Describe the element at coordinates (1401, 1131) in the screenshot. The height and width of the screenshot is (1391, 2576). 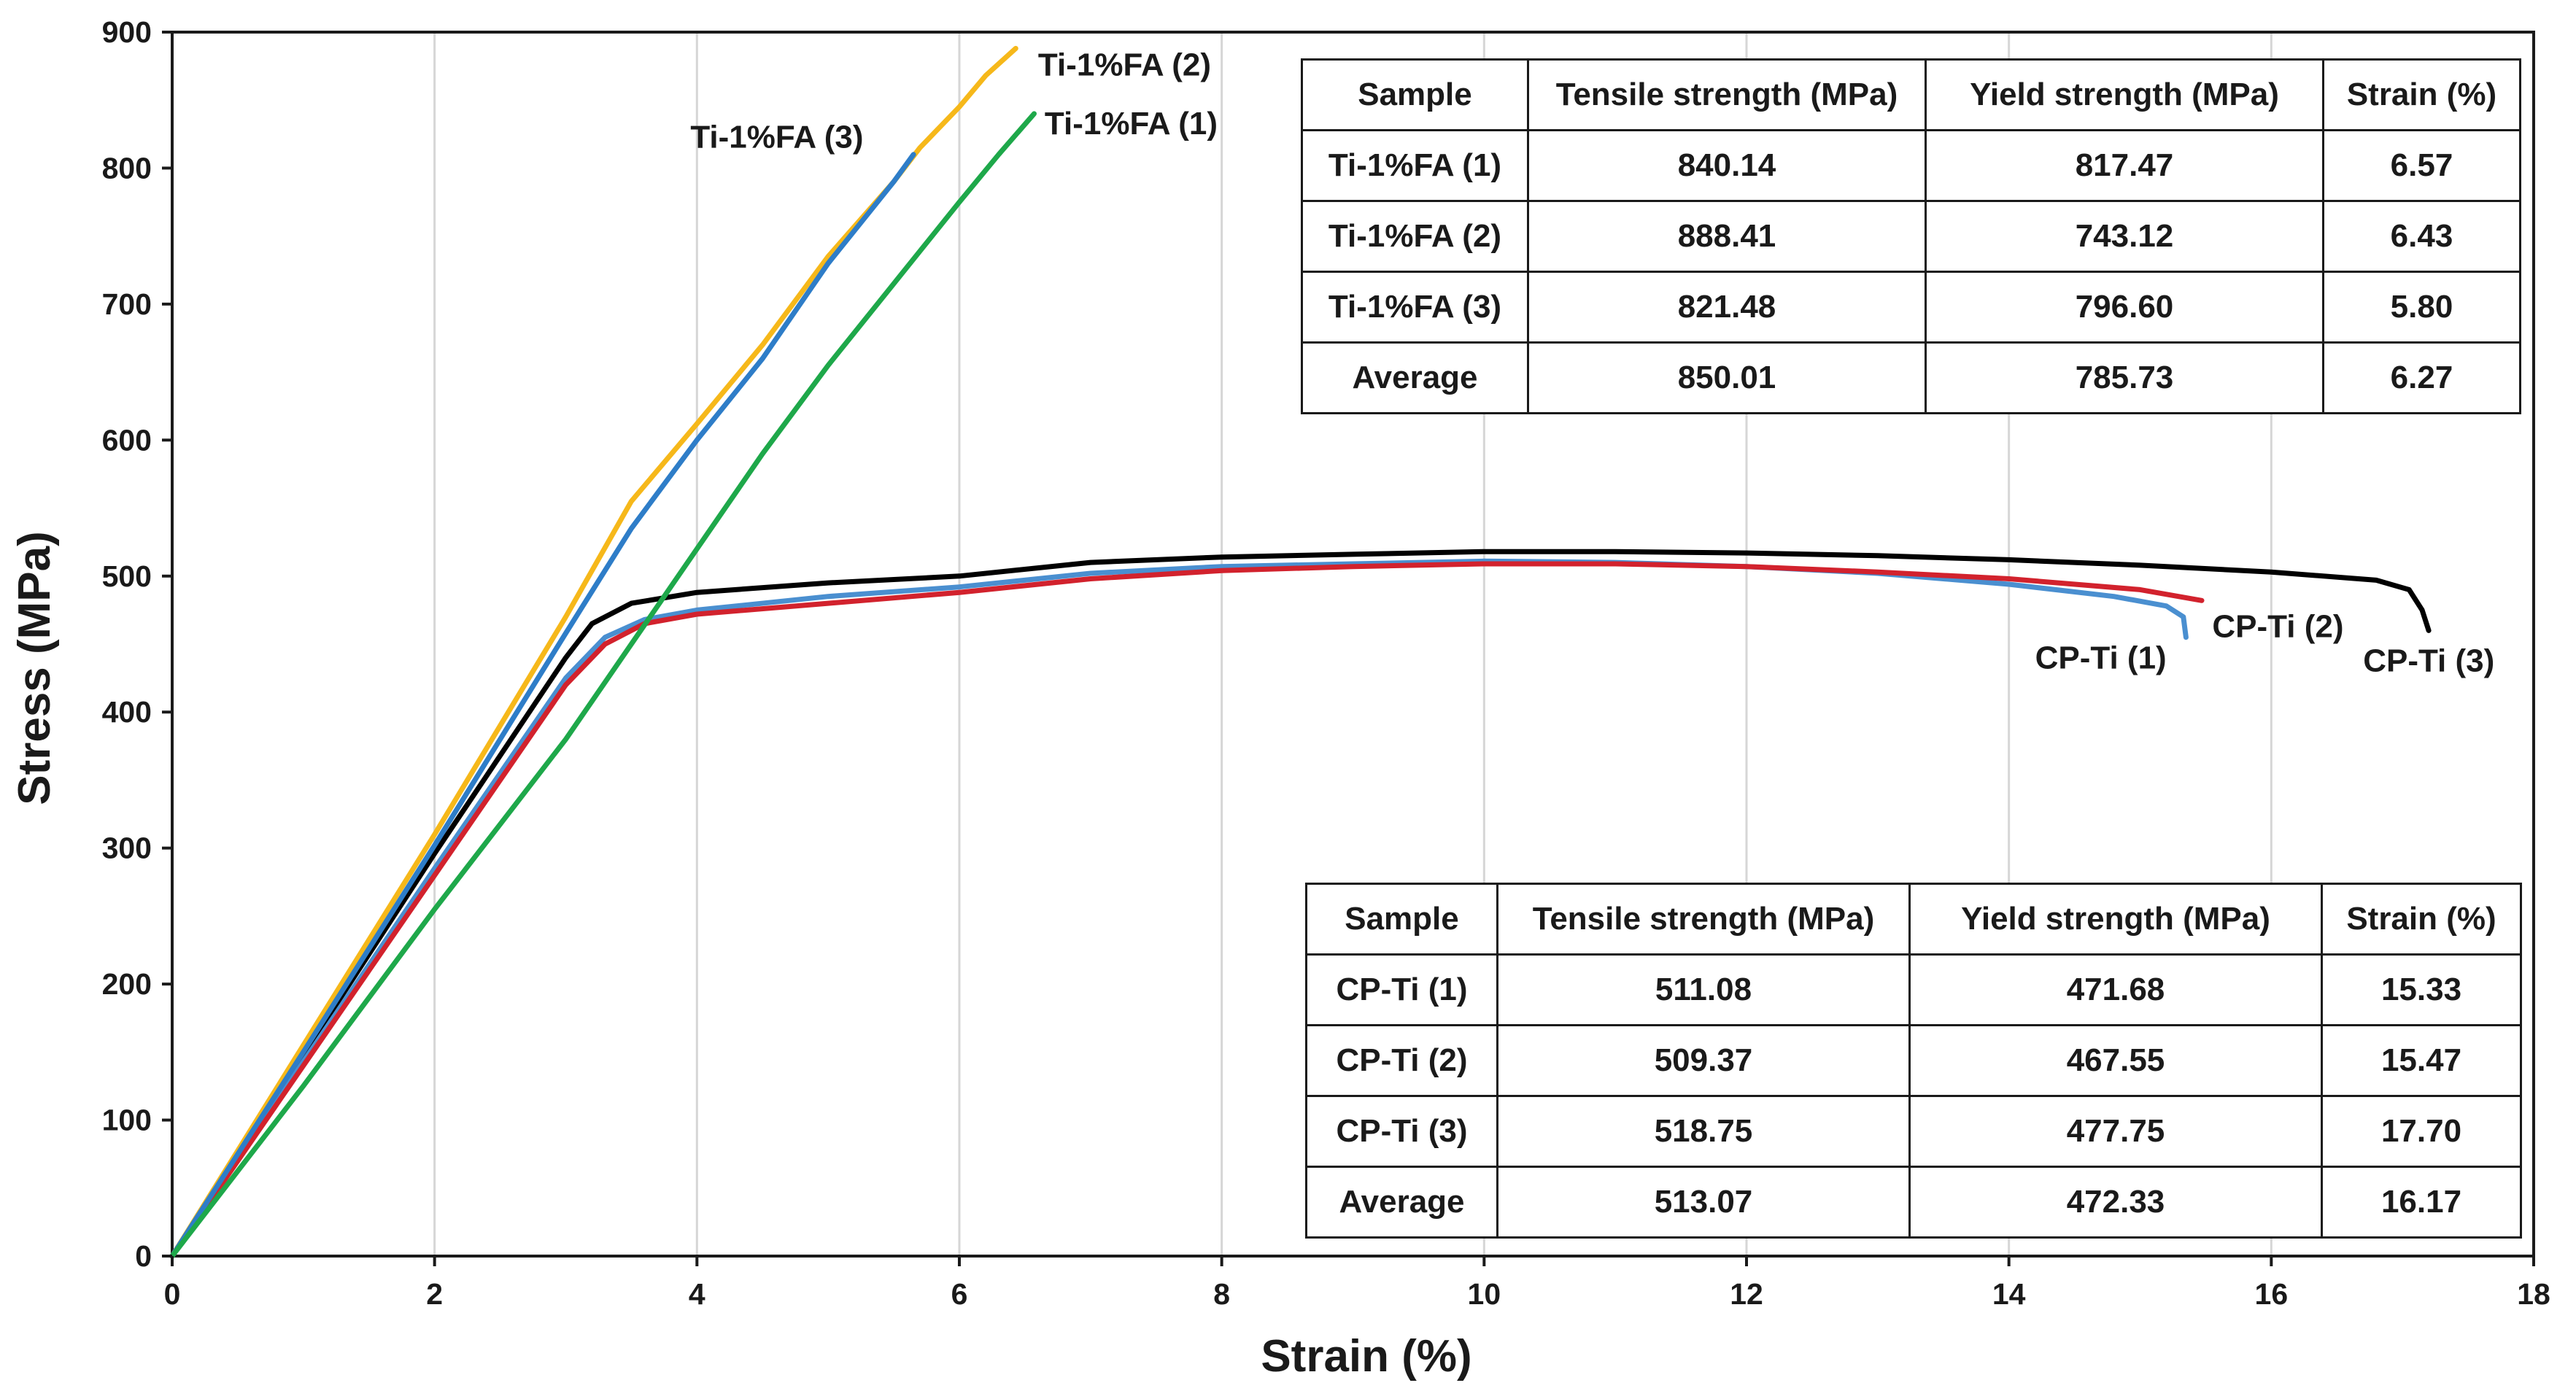
I see `cell-sample: CP-Ti (3)` at that location.